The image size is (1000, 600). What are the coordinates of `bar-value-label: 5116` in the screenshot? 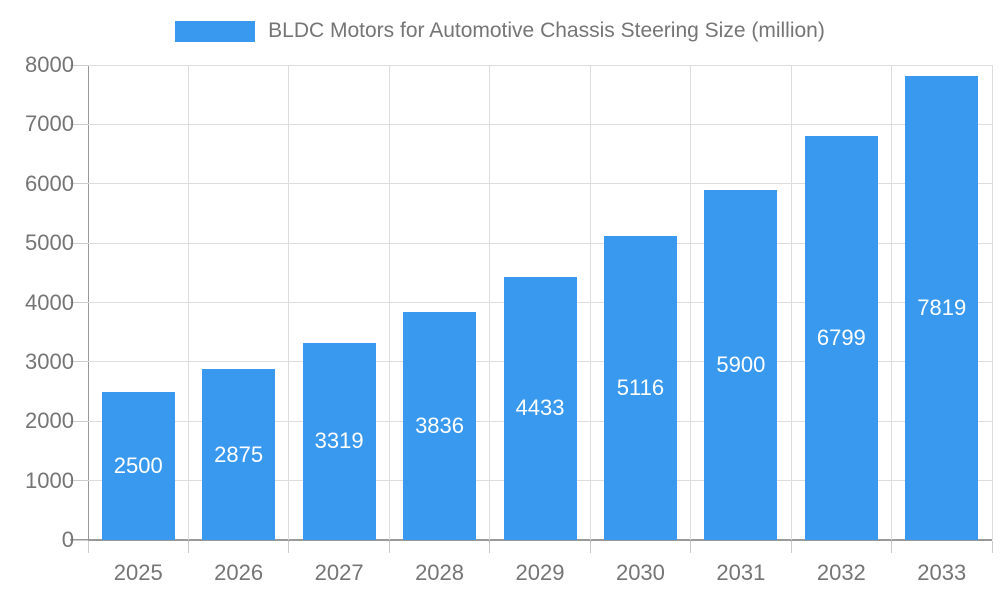 It's located at (640, 388).